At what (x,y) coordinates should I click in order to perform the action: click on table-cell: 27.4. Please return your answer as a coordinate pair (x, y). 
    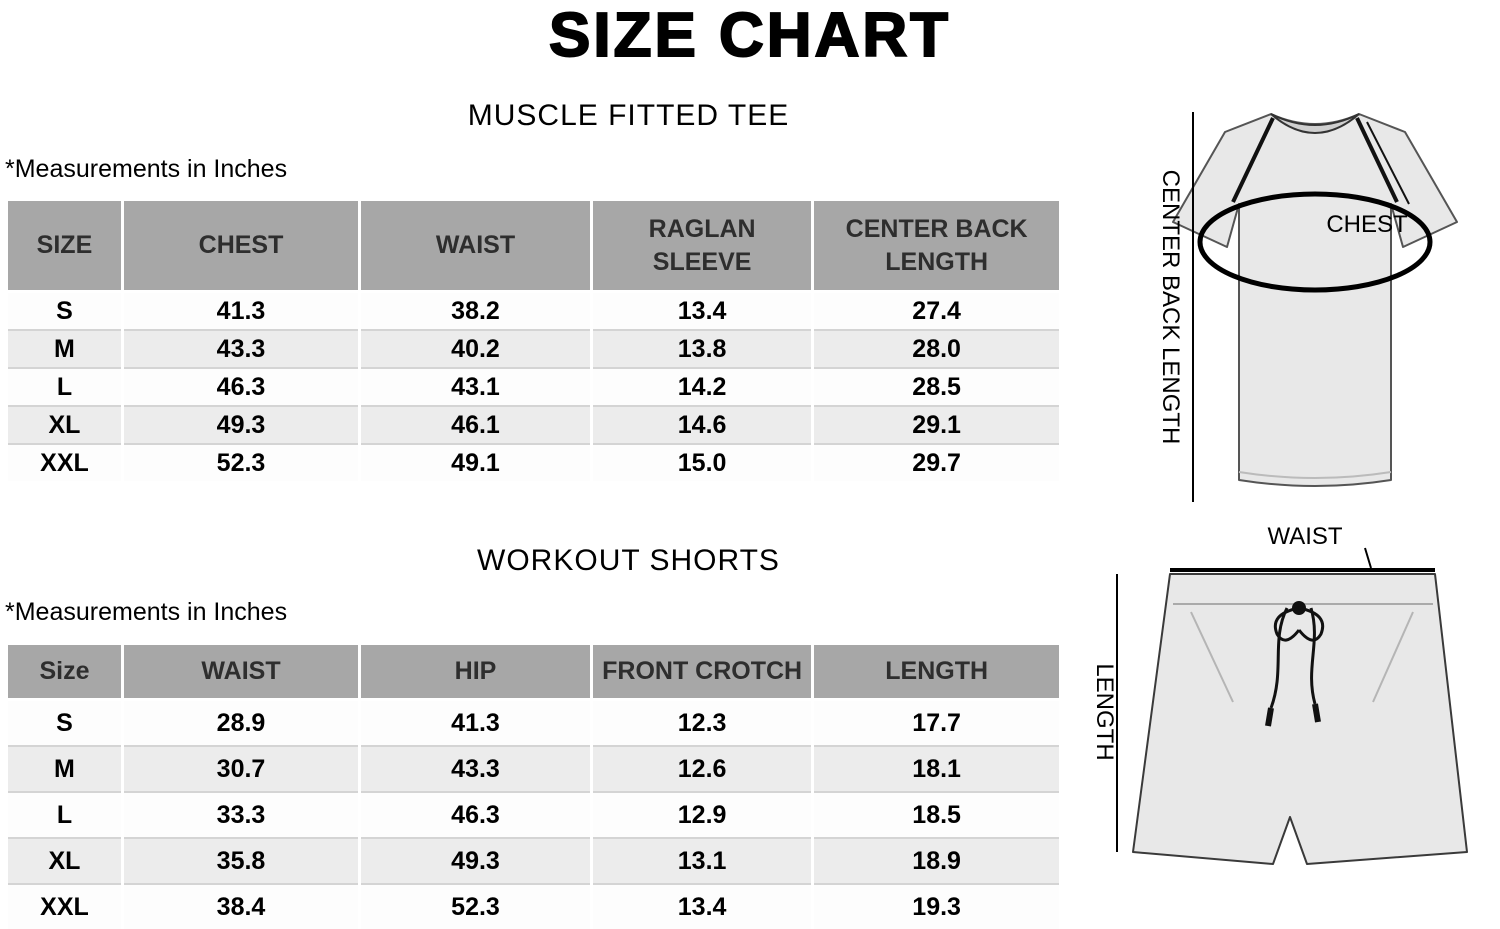
    Looking at the image, I should click on (936, 310).